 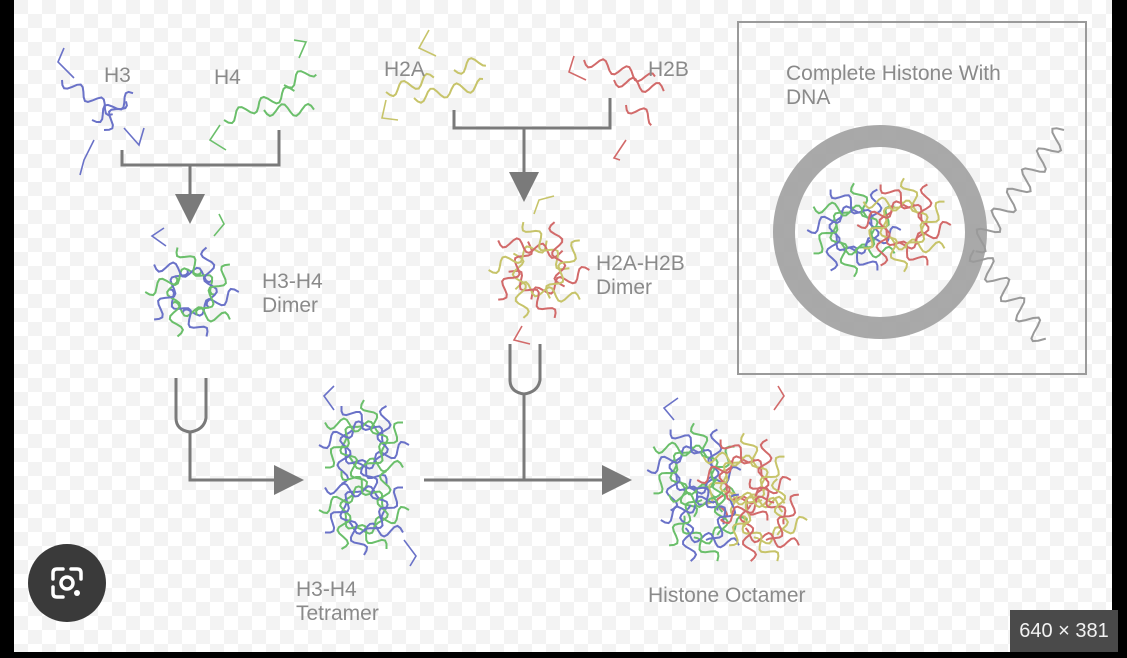 I want to click on label-h2ah2b-dimer-line1: H2A-H2B, so click(x=640, y=263).